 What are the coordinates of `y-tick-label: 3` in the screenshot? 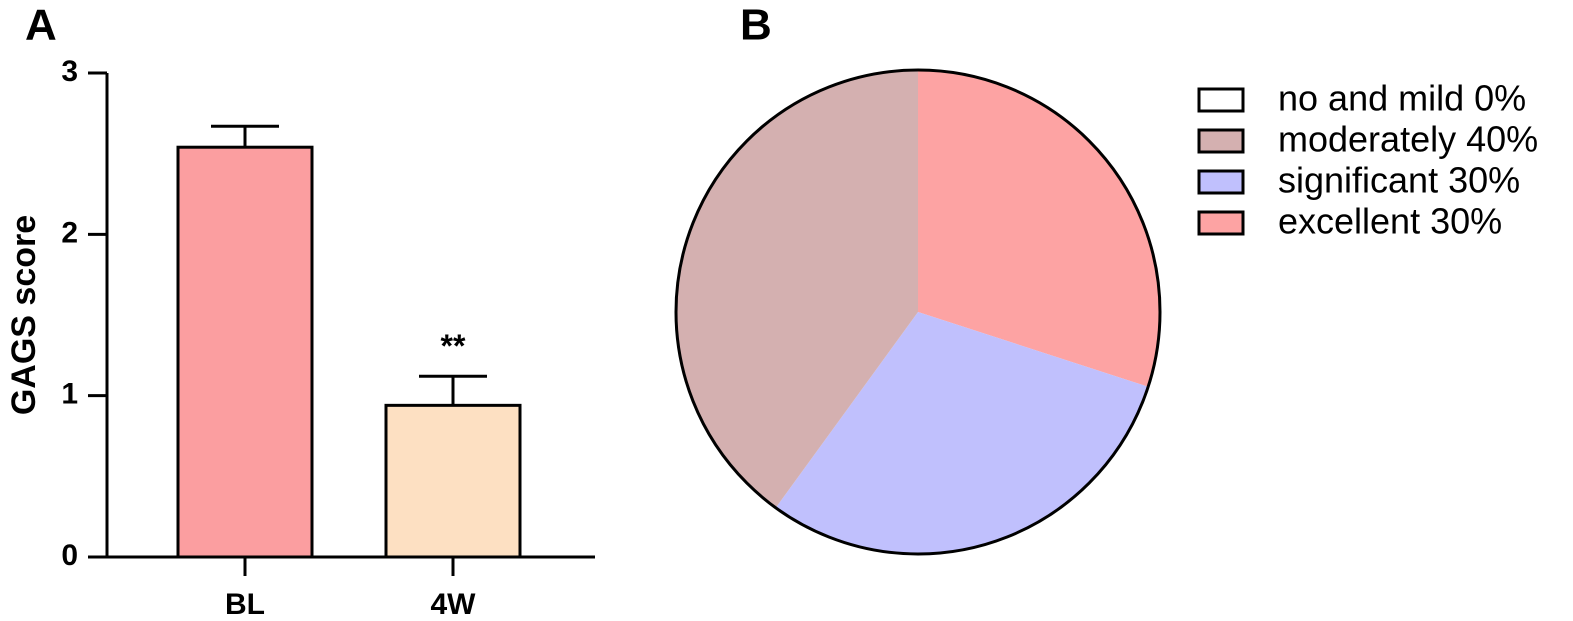 It's located at (69, 71).